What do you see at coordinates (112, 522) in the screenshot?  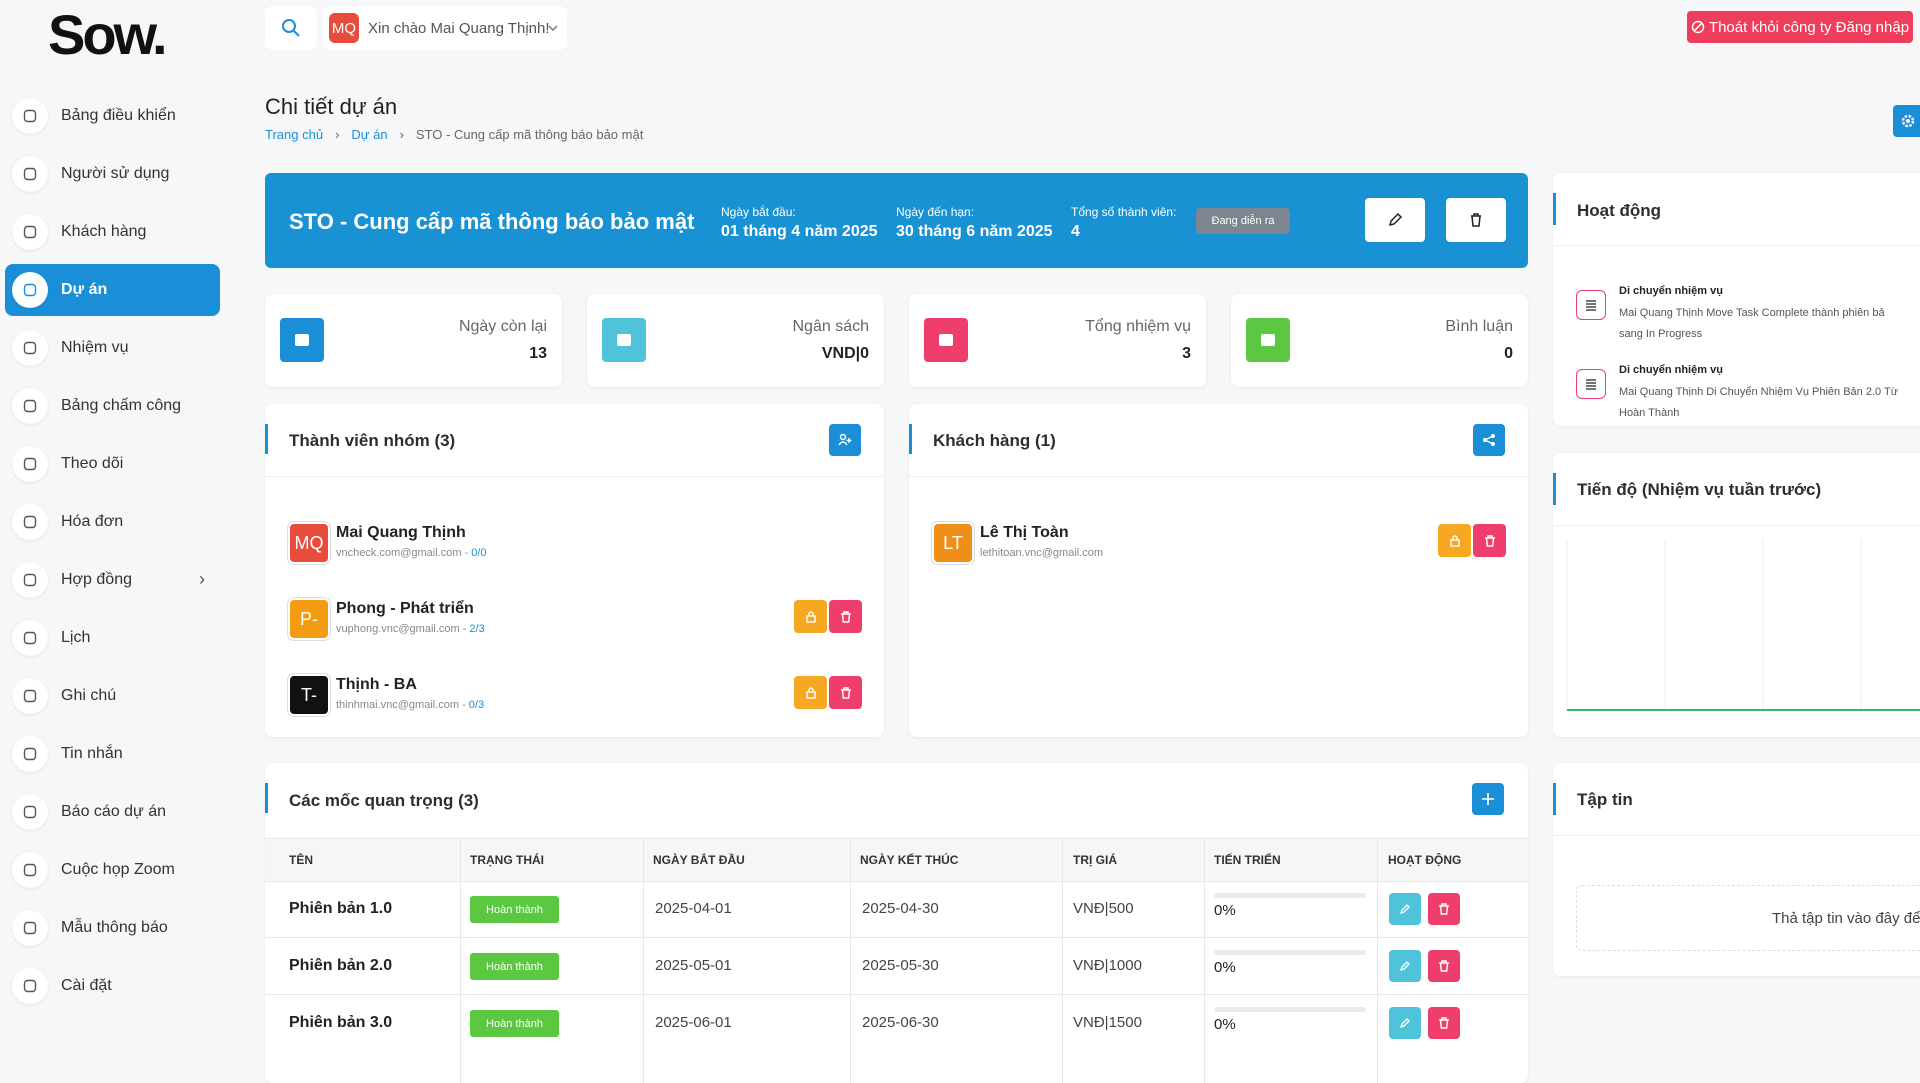 I see `nav-item: Hóa đơn` at bounding box center [112, 522].